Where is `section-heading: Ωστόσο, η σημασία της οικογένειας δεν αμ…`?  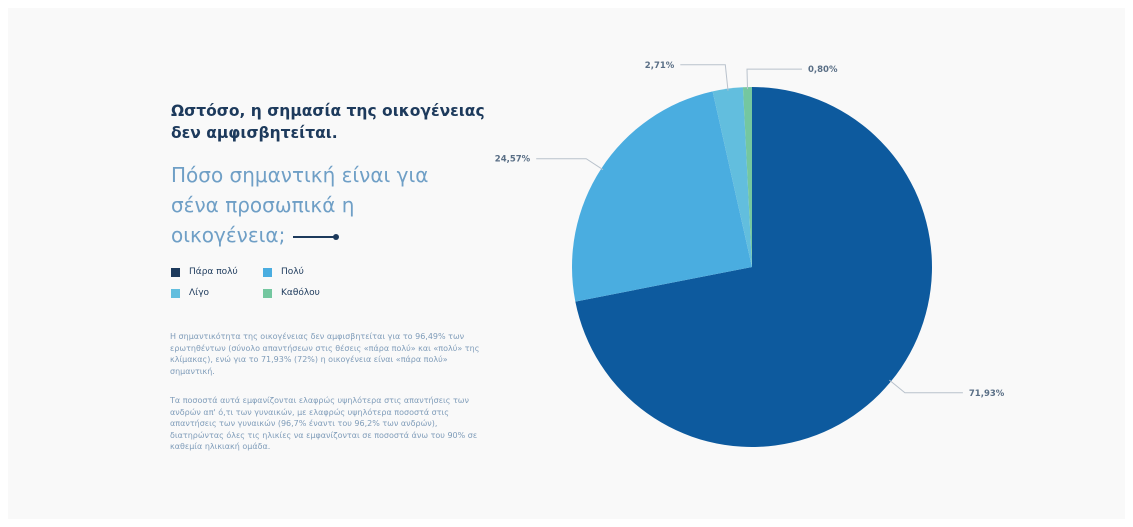 section-heading: Ωστόσο, η σημασία της οικογένειας δεν αμ… is located at coordinates (328, 122).